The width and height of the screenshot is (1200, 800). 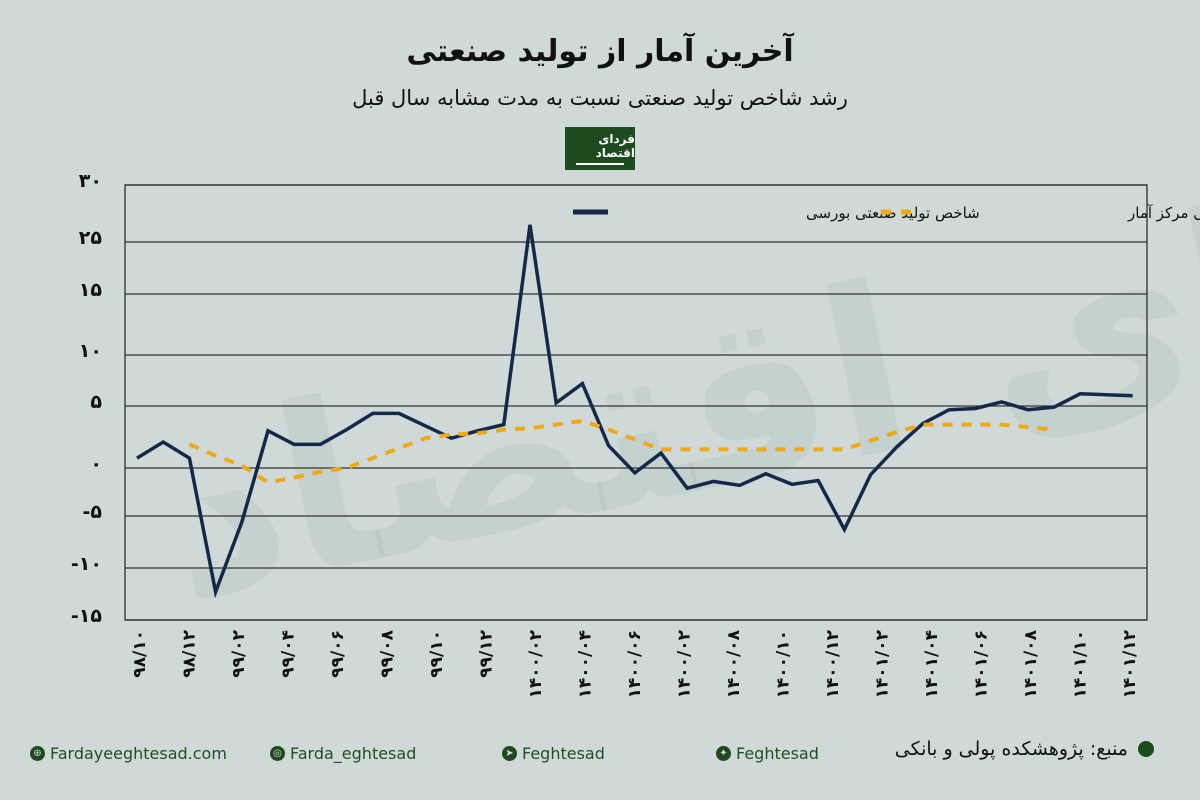 I want to click on y-tick-label: ۰, so click(x=96, y=464).